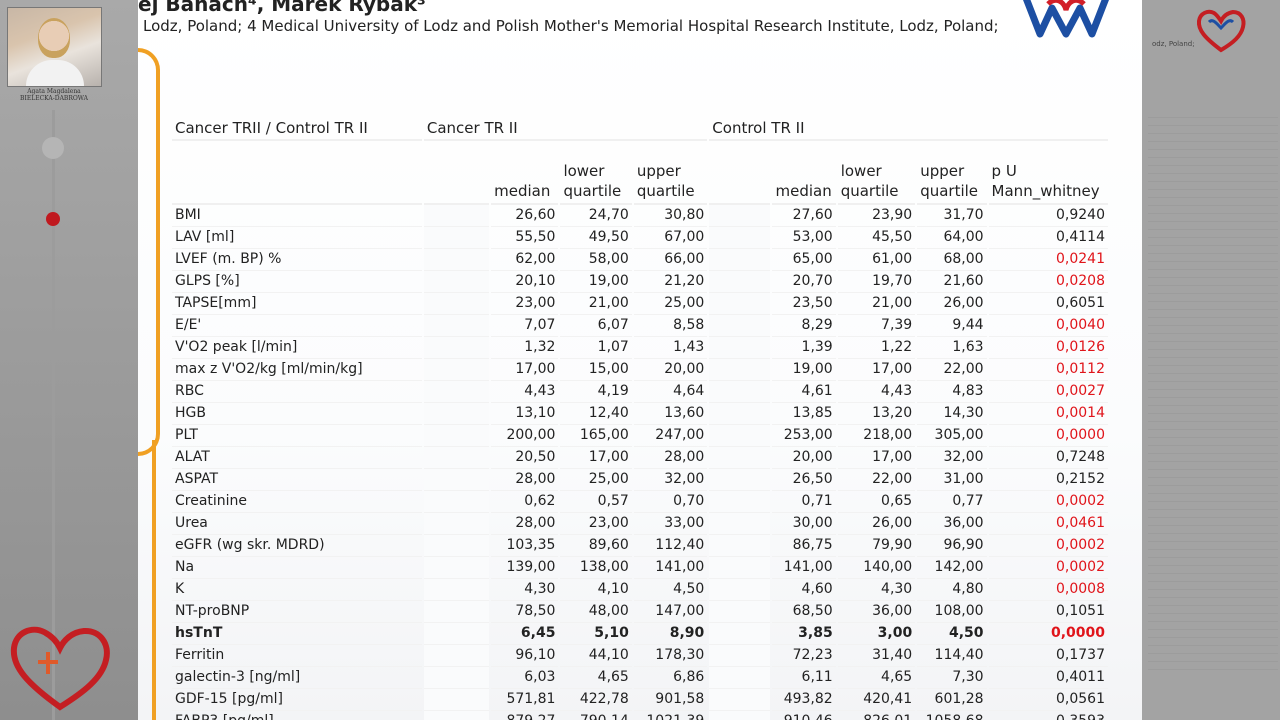  I want to click on cancer-lower-quartile-cell: 19,00, so click(596, 282).